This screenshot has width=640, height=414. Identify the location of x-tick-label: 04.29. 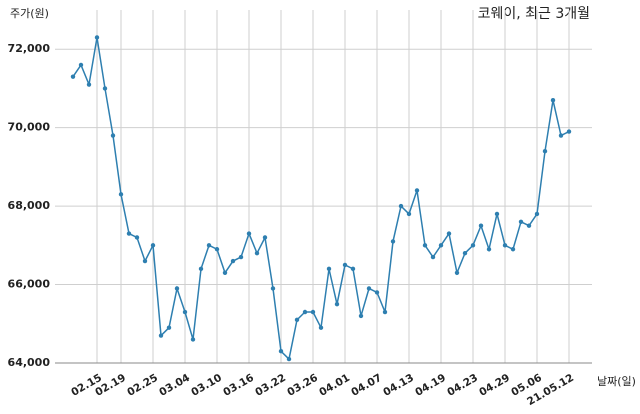
(494, 385).